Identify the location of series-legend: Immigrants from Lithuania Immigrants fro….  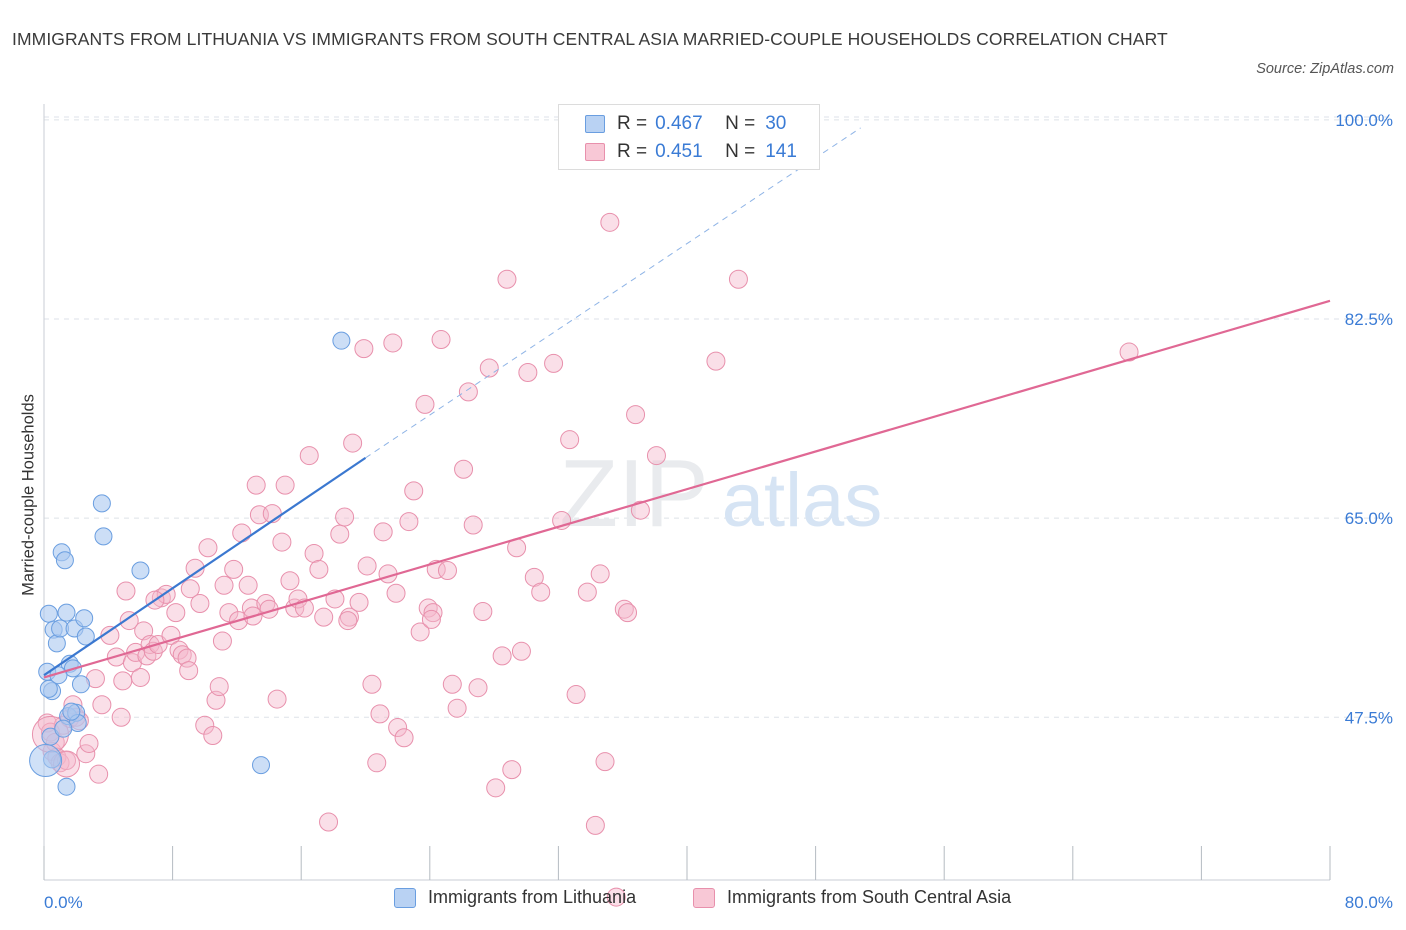
(703, 902).